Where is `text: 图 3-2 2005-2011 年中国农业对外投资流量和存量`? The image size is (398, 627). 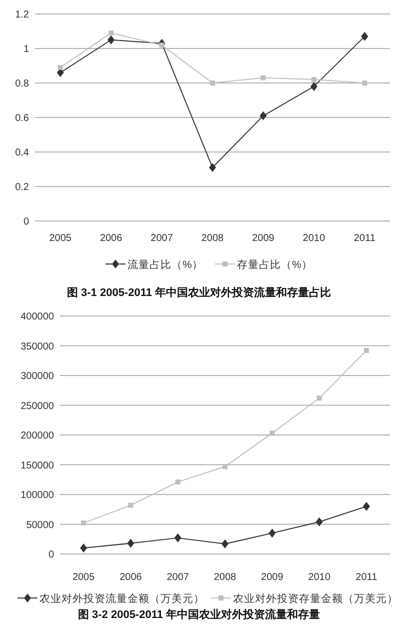 text: 图 3-2 2005-2011 年中国农业对外投资流量和存量 is located at coordinates (199, 614).